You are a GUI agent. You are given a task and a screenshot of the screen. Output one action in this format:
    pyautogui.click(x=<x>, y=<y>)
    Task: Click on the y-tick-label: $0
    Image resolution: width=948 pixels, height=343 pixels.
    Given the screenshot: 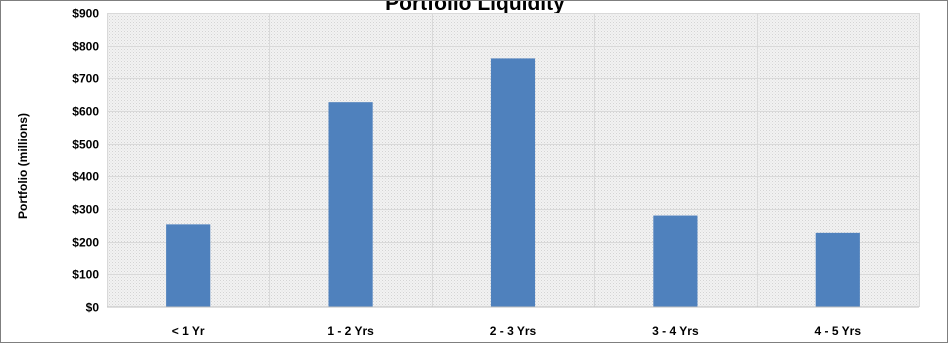 What is the action you would take?
    pyautogui.click(x=93, y=308)
    